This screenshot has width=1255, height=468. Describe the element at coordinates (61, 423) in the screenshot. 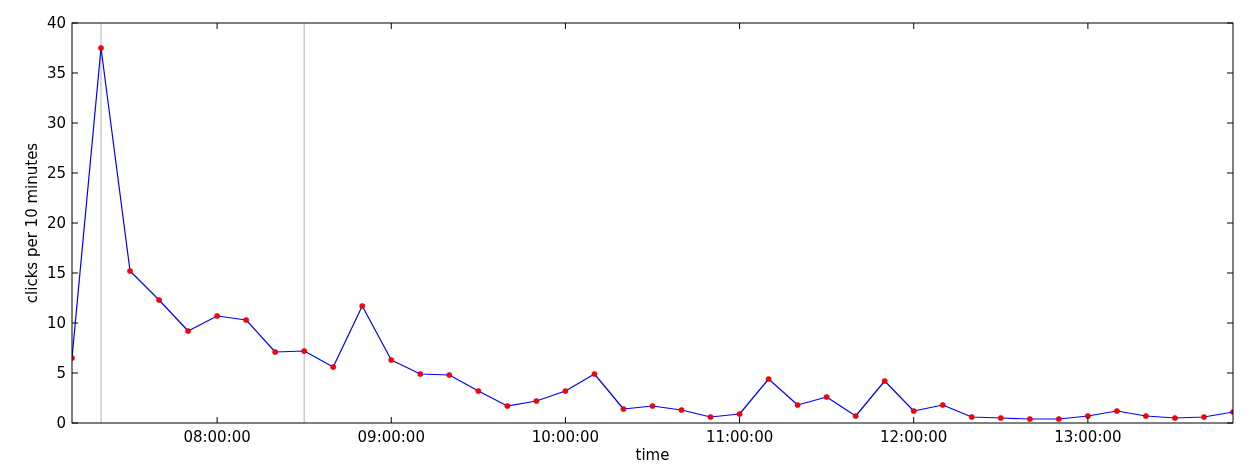

I see `y-tick-label: 0` at that location.